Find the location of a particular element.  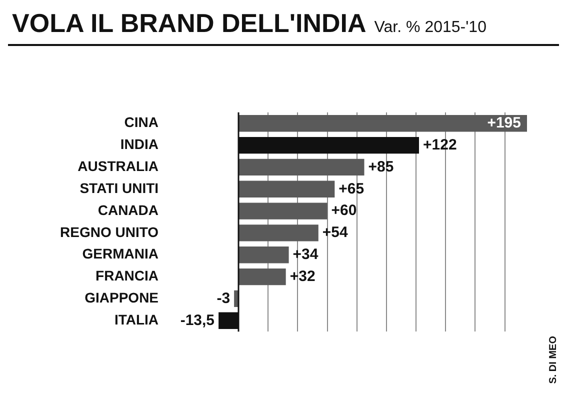

data-label: +85 is located at coordinates (381, 167).